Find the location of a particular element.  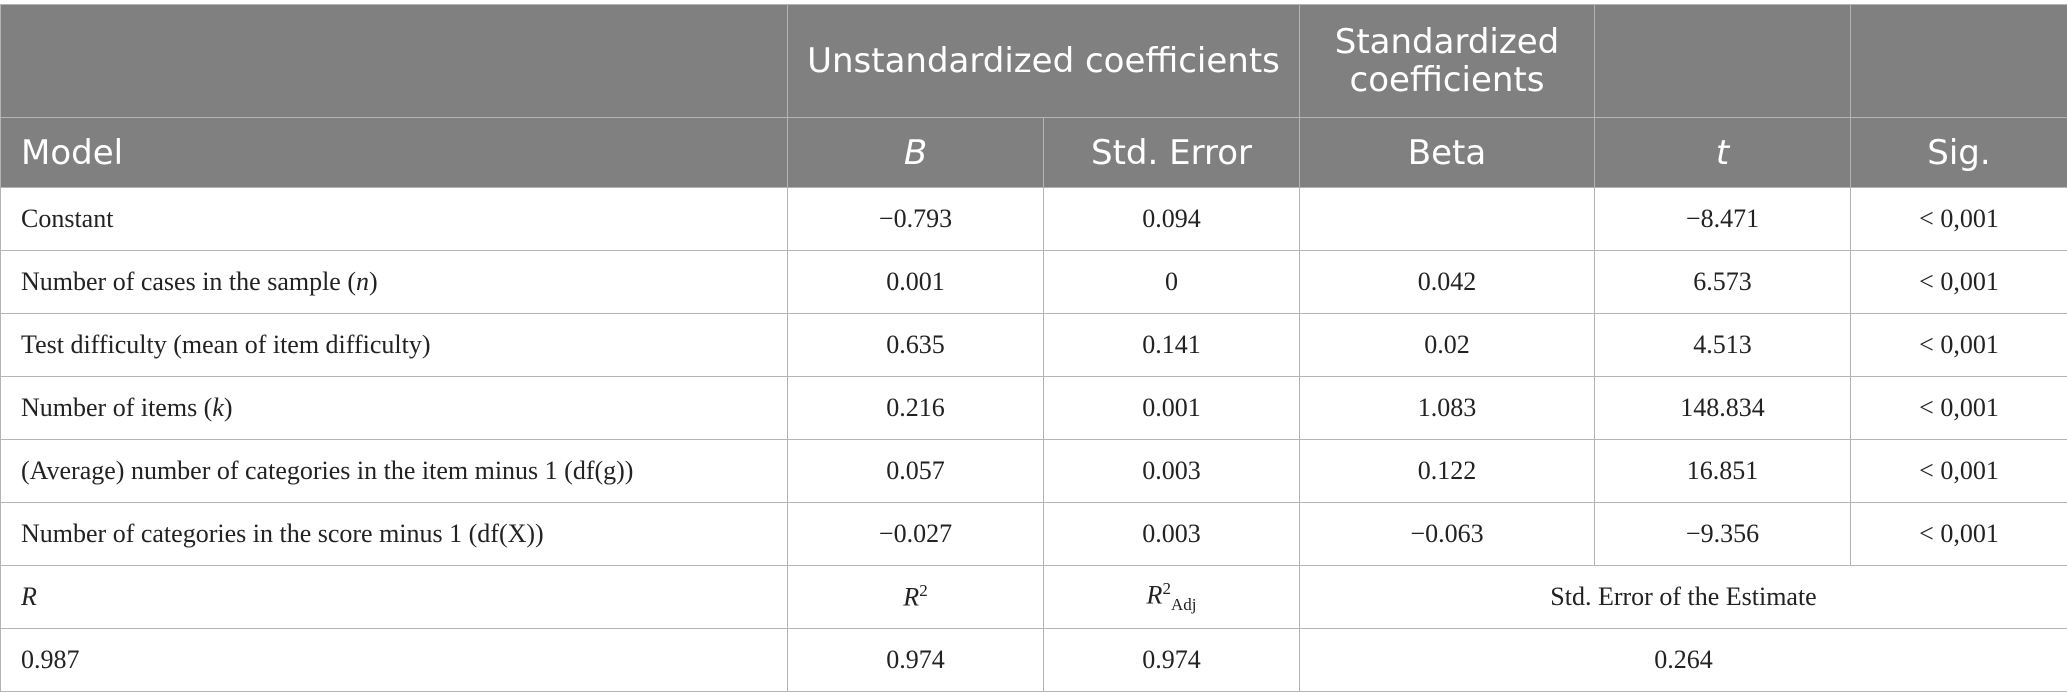

header-b: B is located at coordinates (915, 152).